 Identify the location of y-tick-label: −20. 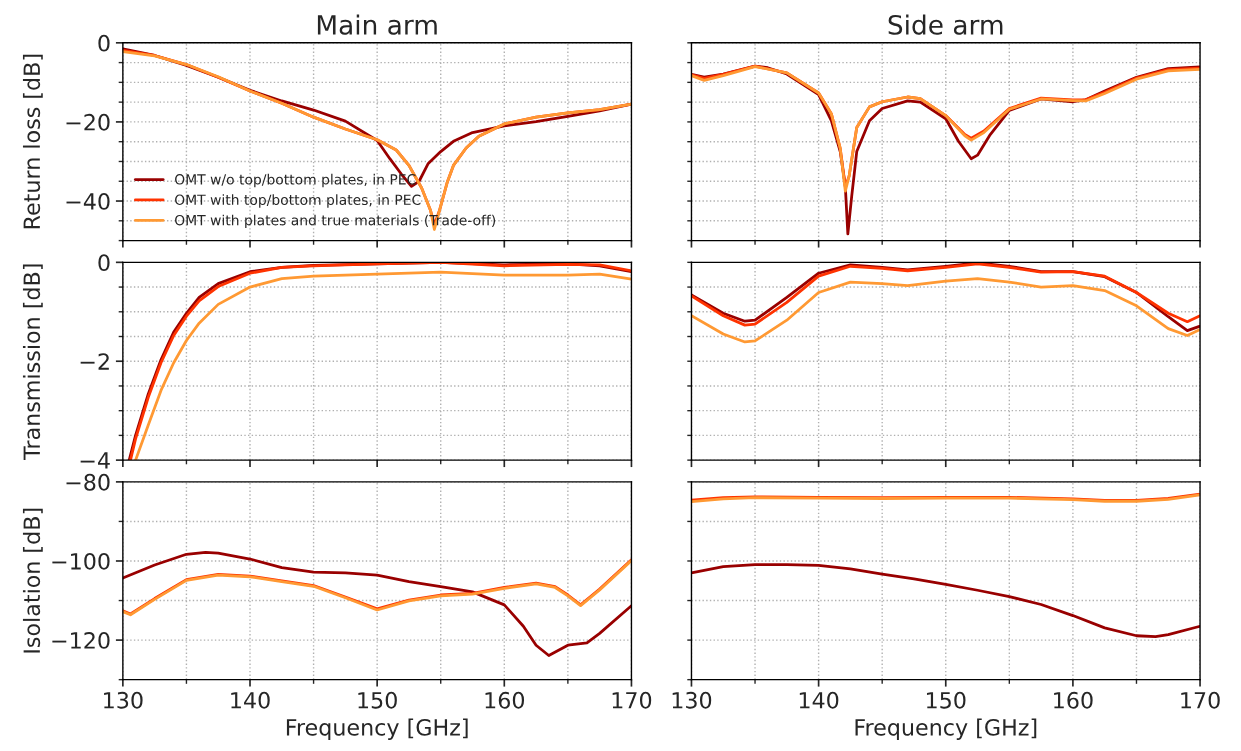
(88, 122).